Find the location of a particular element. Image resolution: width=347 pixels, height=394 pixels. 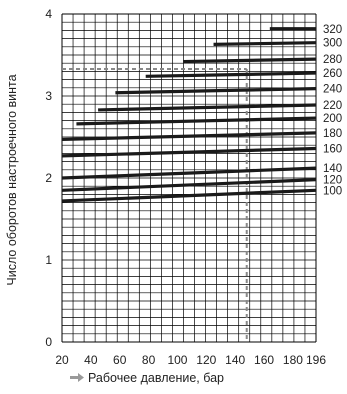

x-axis-title: Рабочее давление, бар is located at coordinates (156, 378).